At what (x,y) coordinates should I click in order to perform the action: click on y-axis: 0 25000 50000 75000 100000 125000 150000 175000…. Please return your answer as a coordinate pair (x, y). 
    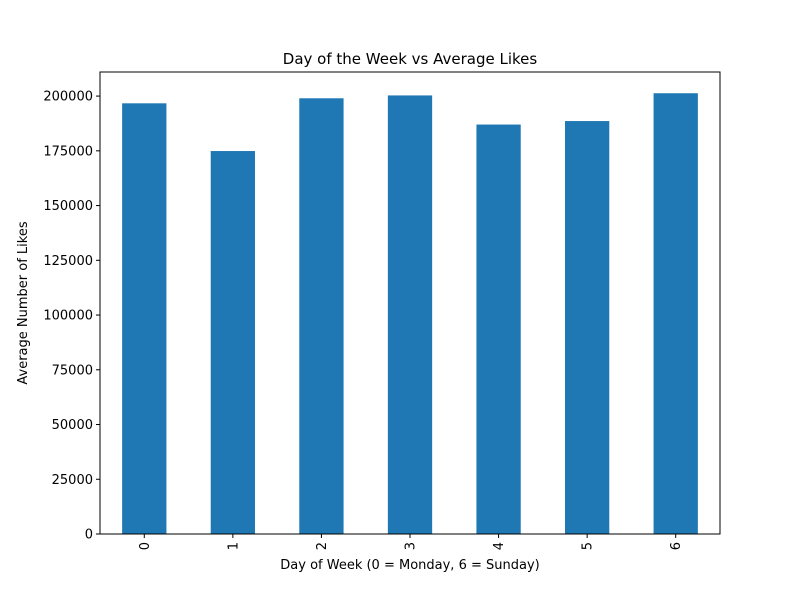
    Looking at the image, I should click on (71, 316).